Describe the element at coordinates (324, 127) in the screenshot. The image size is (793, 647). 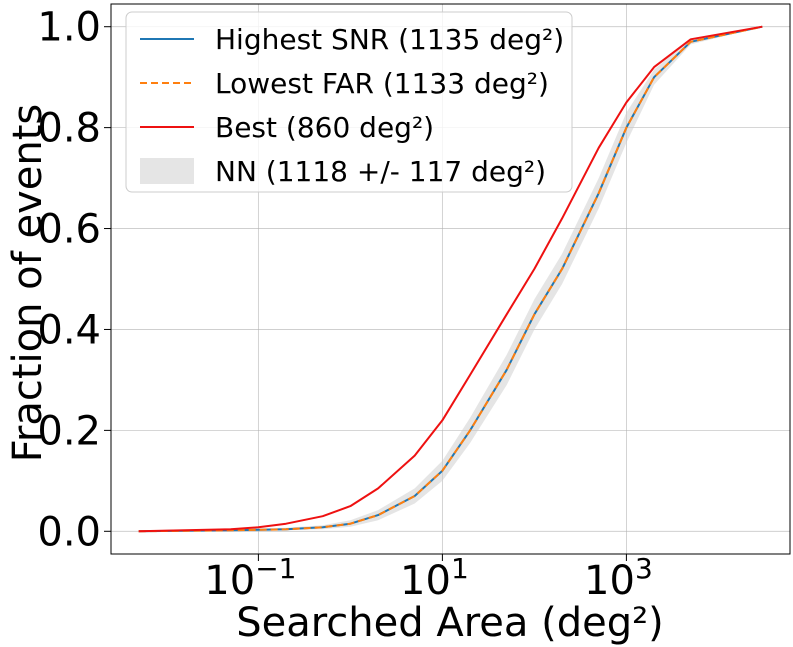
I see `legend-label: Best (860 deg²)` at that location.